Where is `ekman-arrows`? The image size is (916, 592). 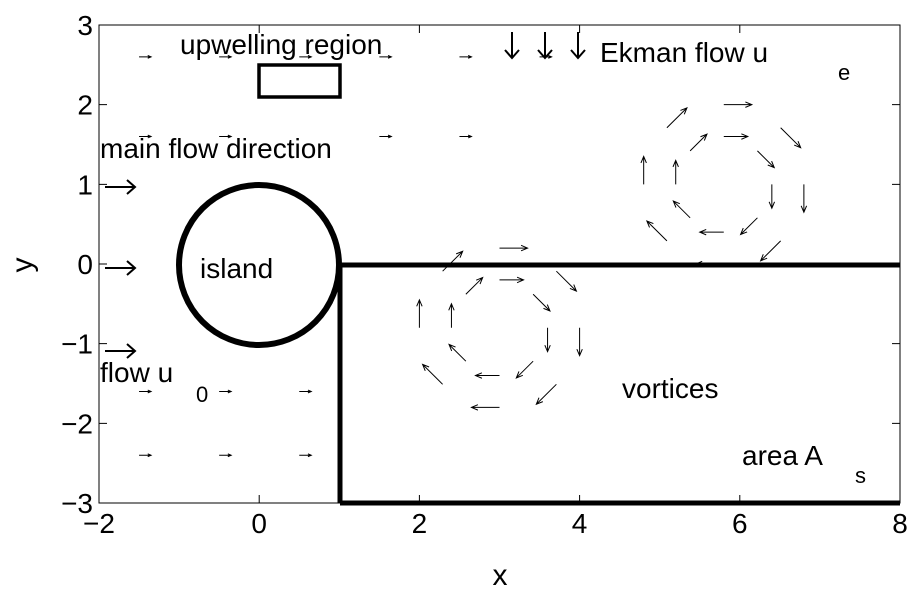
ekman-arrows is located at coordinates (545, 46).